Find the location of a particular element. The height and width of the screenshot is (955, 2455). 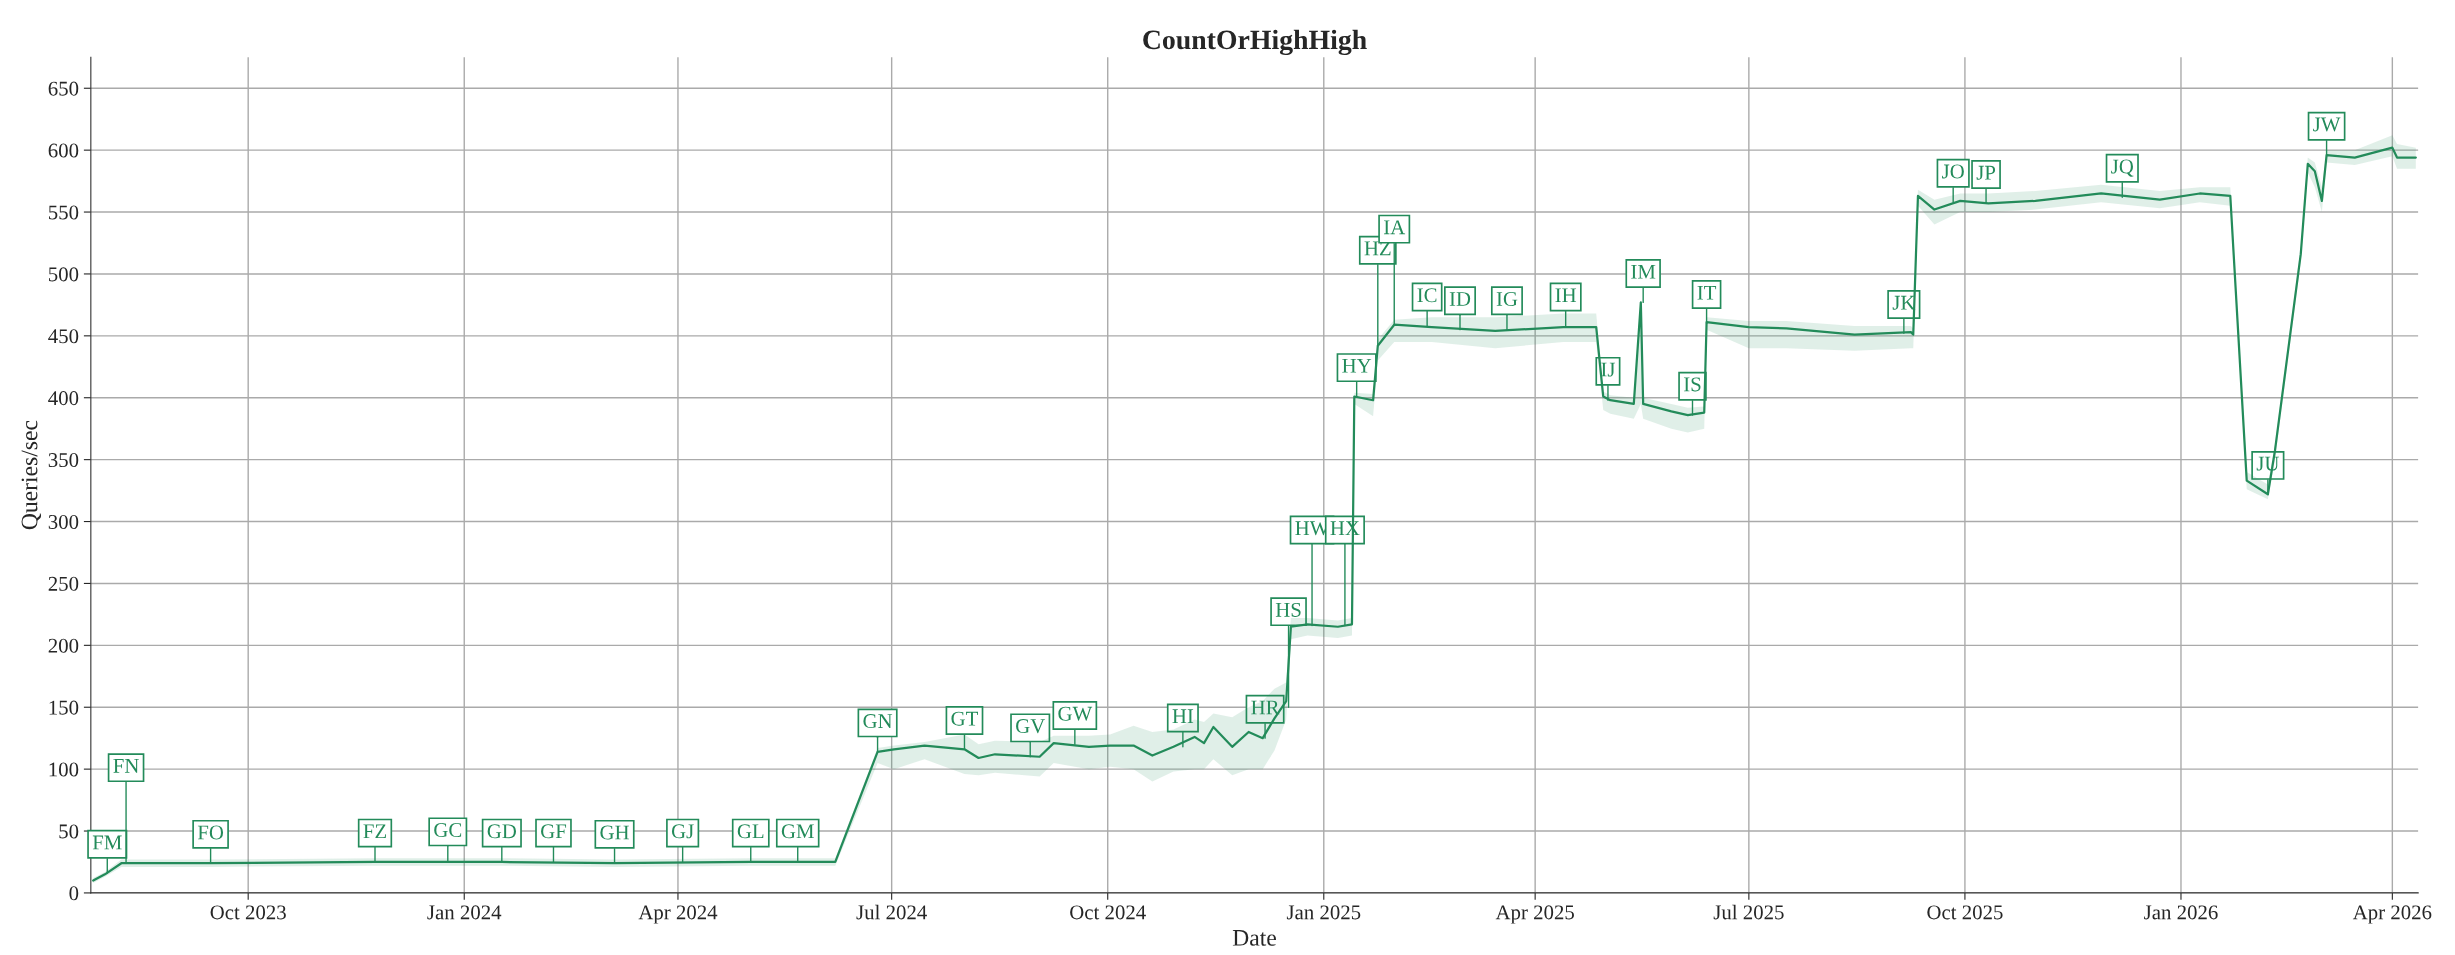

annotation: FO is located at coordinates (210, 832).